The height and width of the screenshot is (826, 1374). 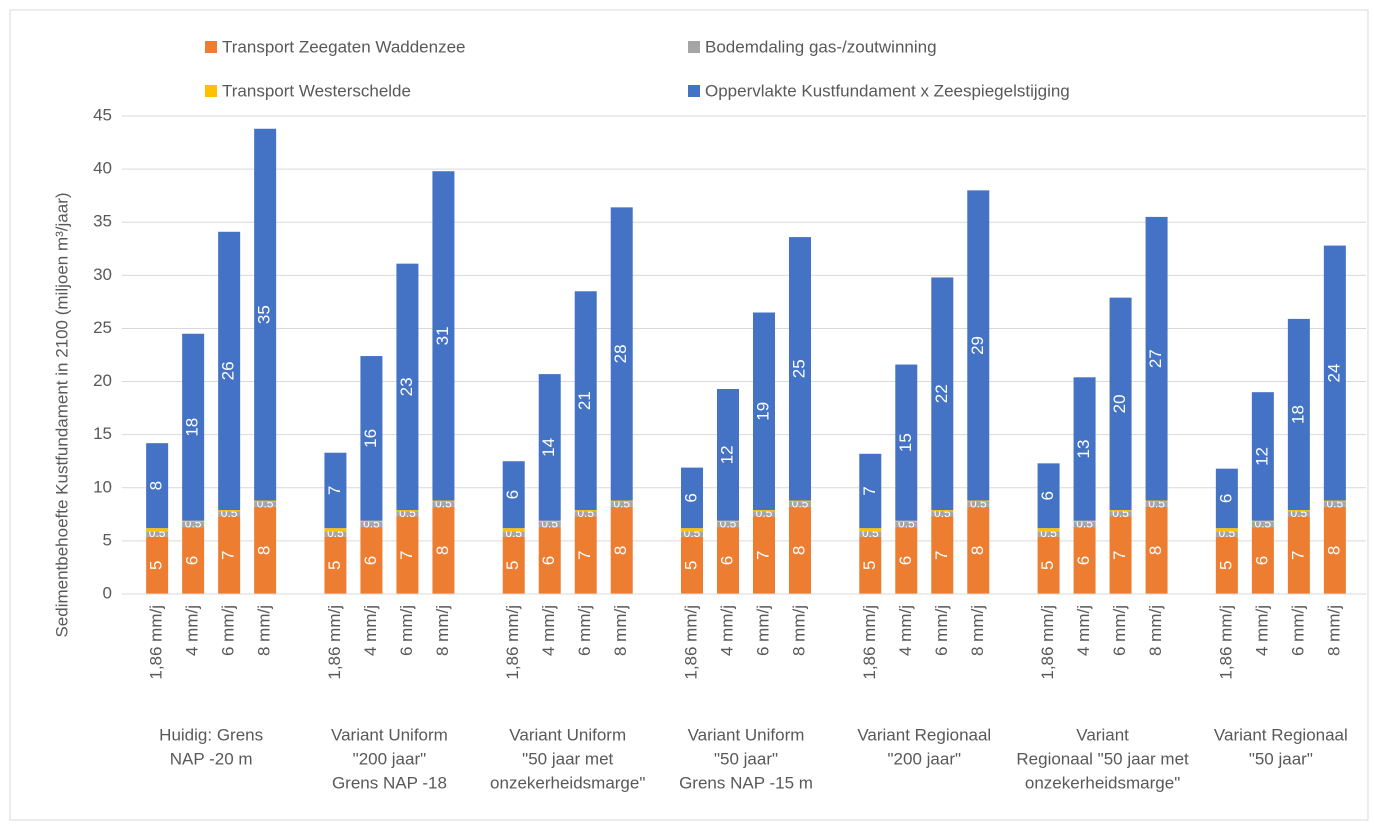 I want to click on legend-swatch, so click(x=211, y=91).